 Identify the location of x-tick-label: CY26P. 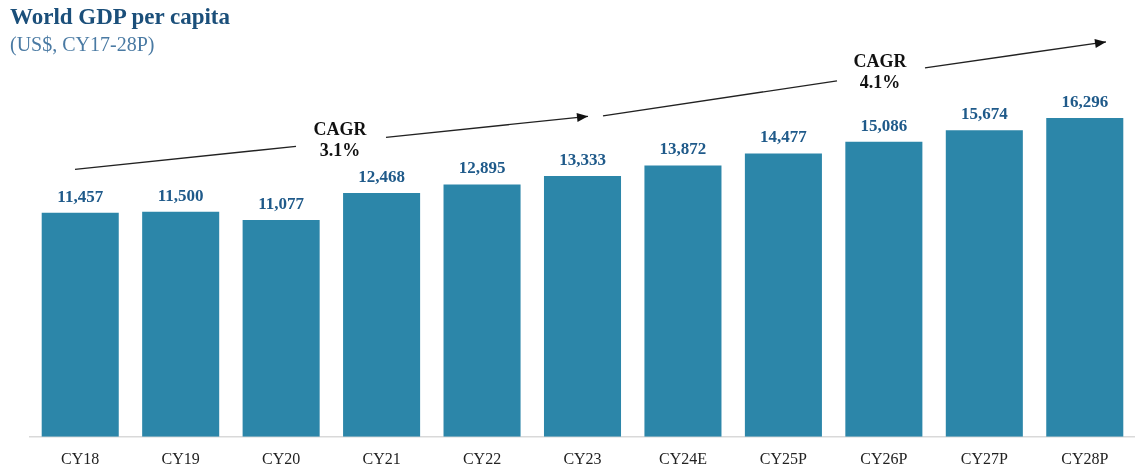
(884, 458).